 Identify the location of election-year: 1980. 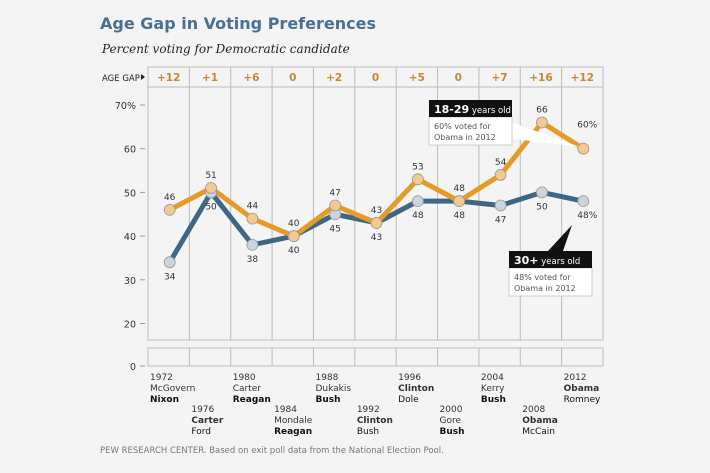
(244, 378).